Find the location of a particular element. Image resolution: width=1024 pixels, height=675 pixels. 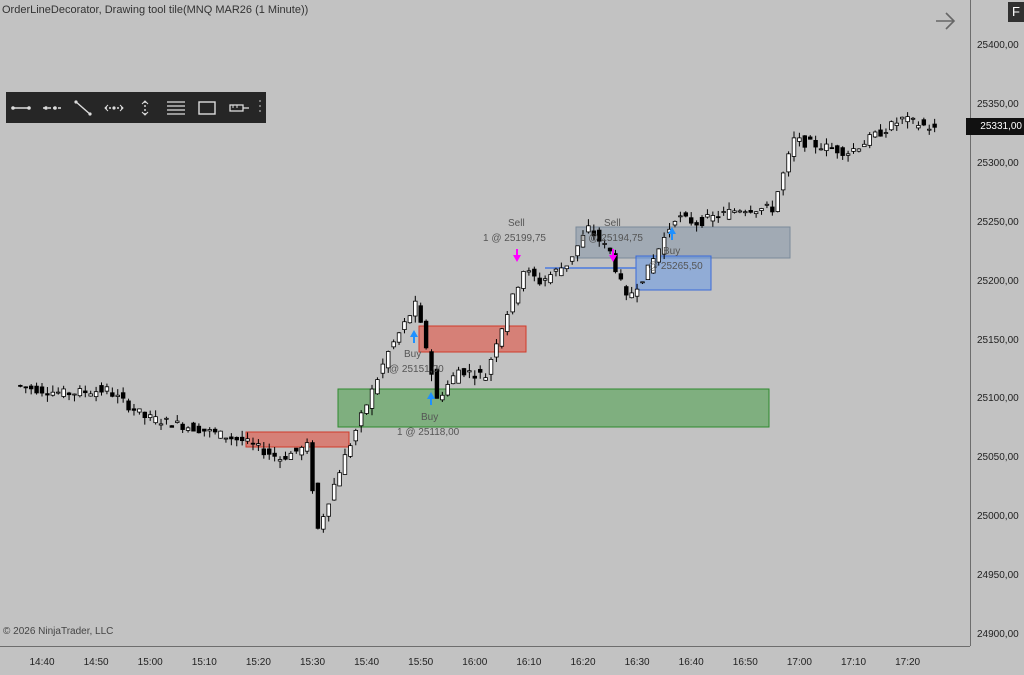

price-tick: 25200,00 is located at coordinates (998, 281).